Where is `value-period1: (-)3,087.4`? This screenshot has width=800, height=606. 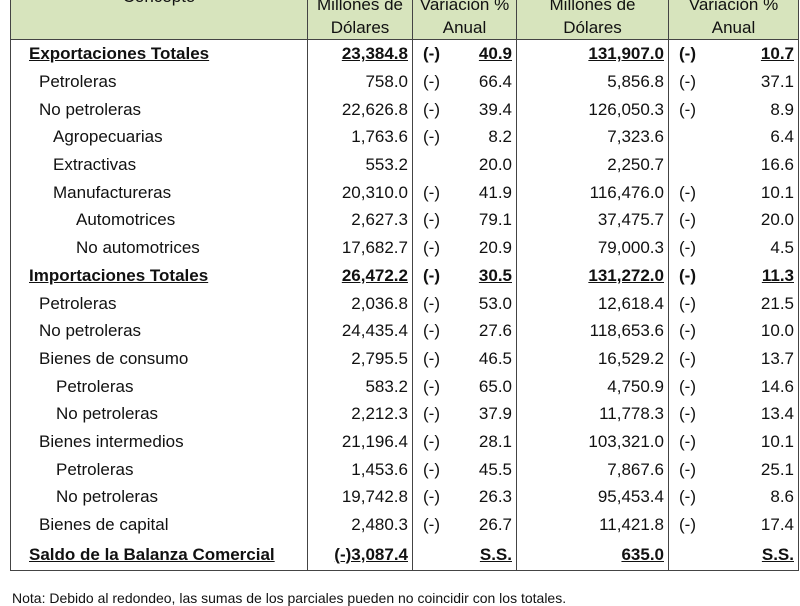
value-period1: (-)3,087.4 is located at coordinates (360, 555).